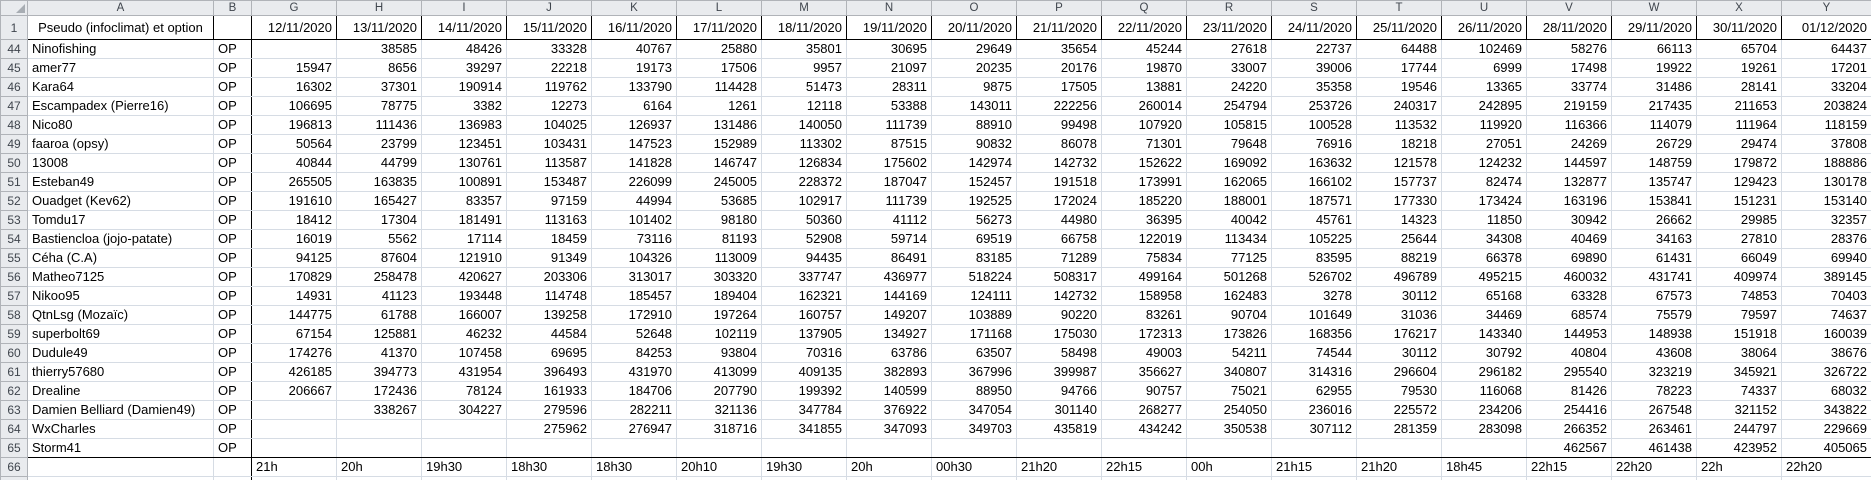 This screenshot has width=1871, height=480. What do you see at coordinates (719, 144) in the screenshot?
I see `value-cell: 152989` at bounding box center [719, 144].